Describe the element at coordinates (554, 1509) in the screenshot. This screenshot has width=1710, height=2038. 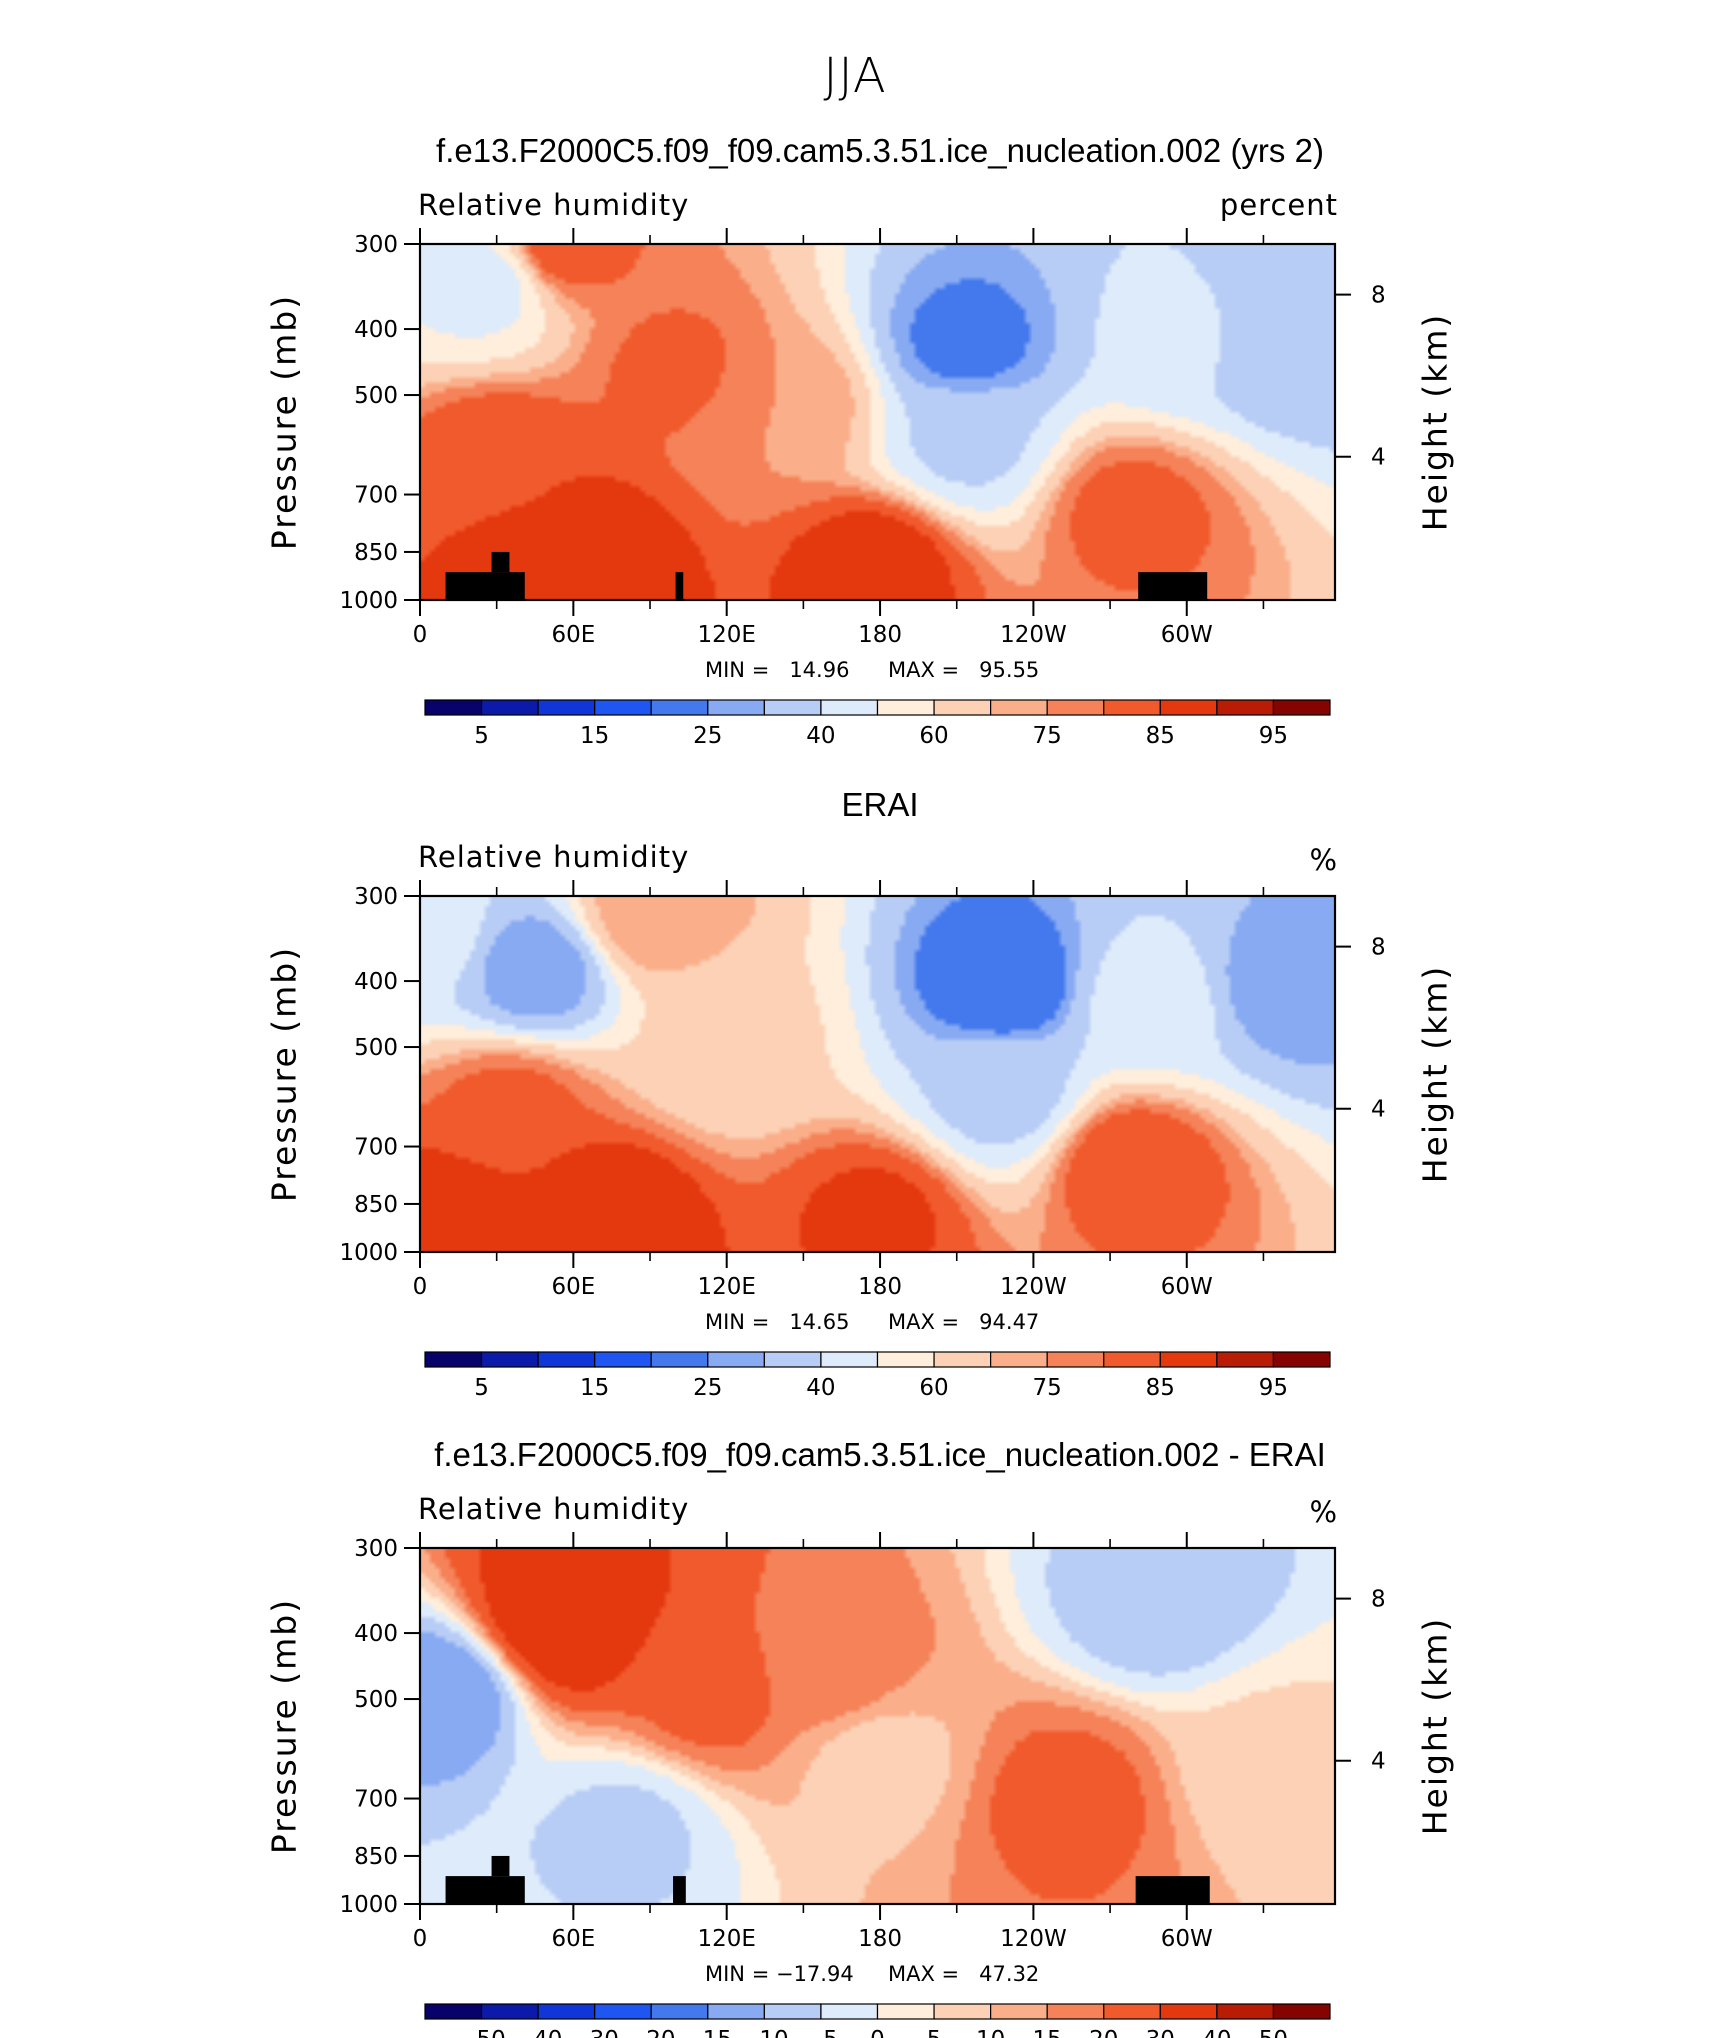
I see `panel-3-variable-label: Relative humidity` at that location.